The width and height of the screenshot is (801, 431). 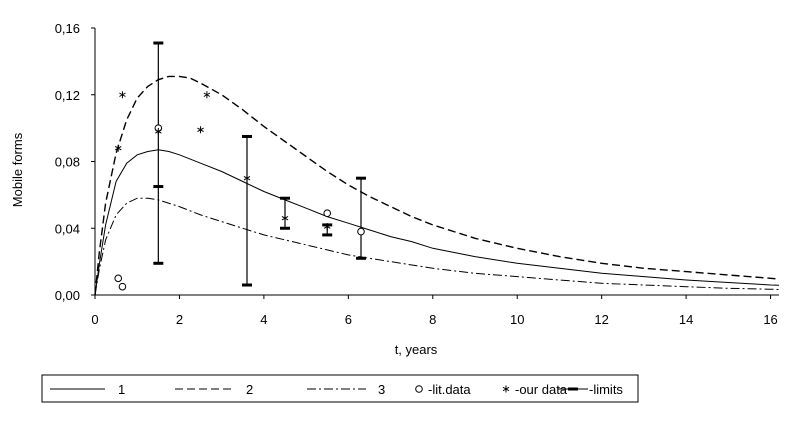 What do you see at coordinates (770, 319) in the screenshot?
I see `x-tick-label: 16` at bounding box center [770, 319].